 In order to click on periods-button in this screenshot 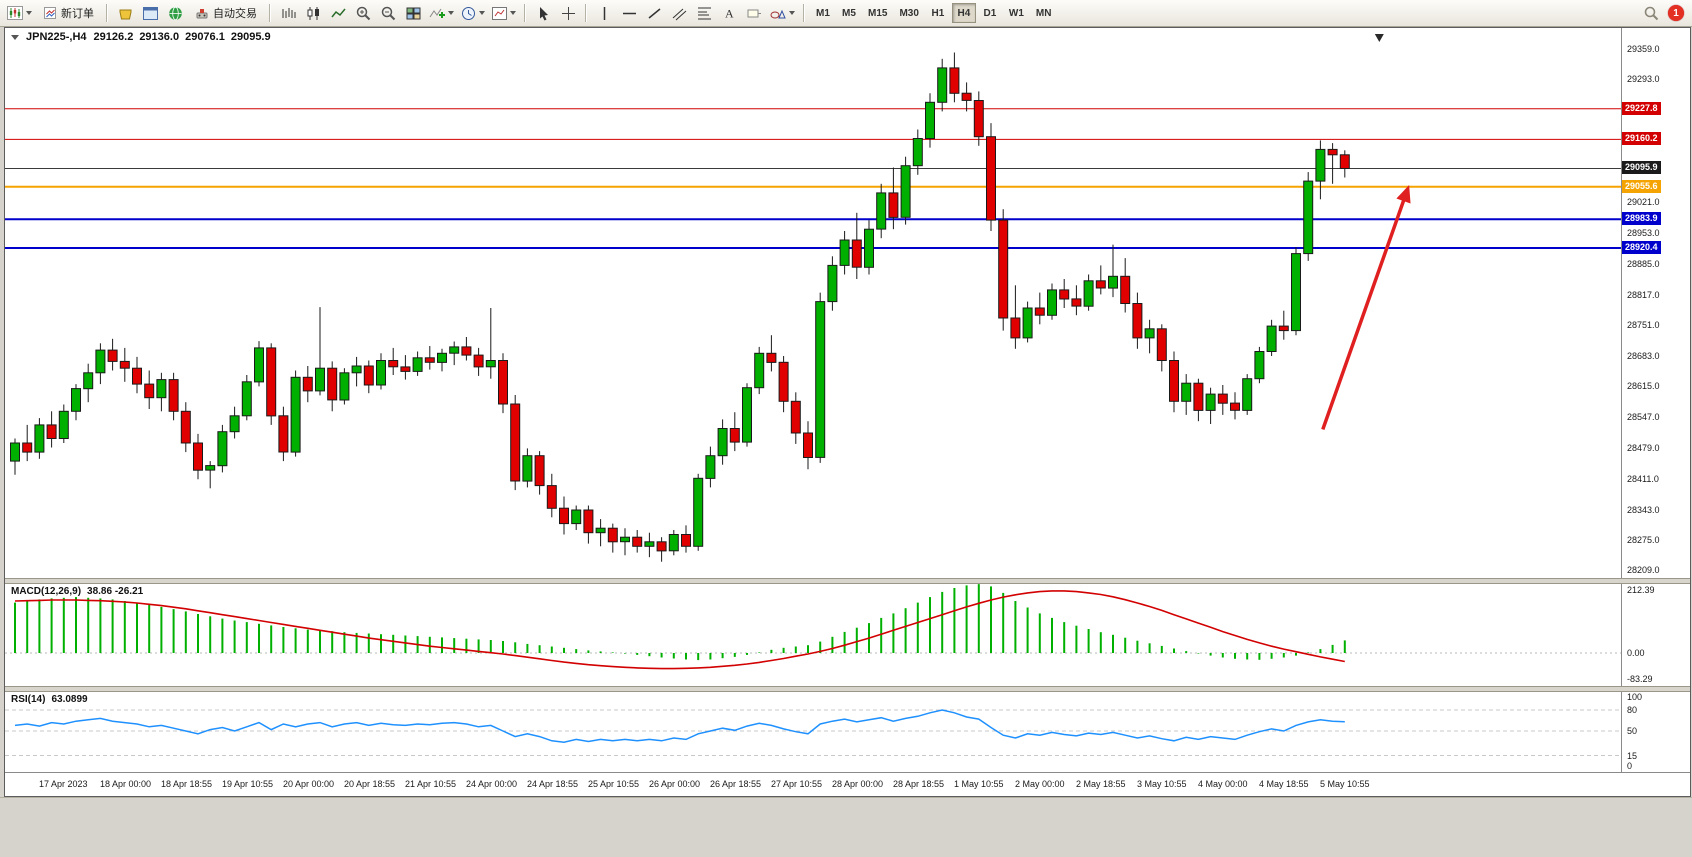, I will do `click(473, 13)`.